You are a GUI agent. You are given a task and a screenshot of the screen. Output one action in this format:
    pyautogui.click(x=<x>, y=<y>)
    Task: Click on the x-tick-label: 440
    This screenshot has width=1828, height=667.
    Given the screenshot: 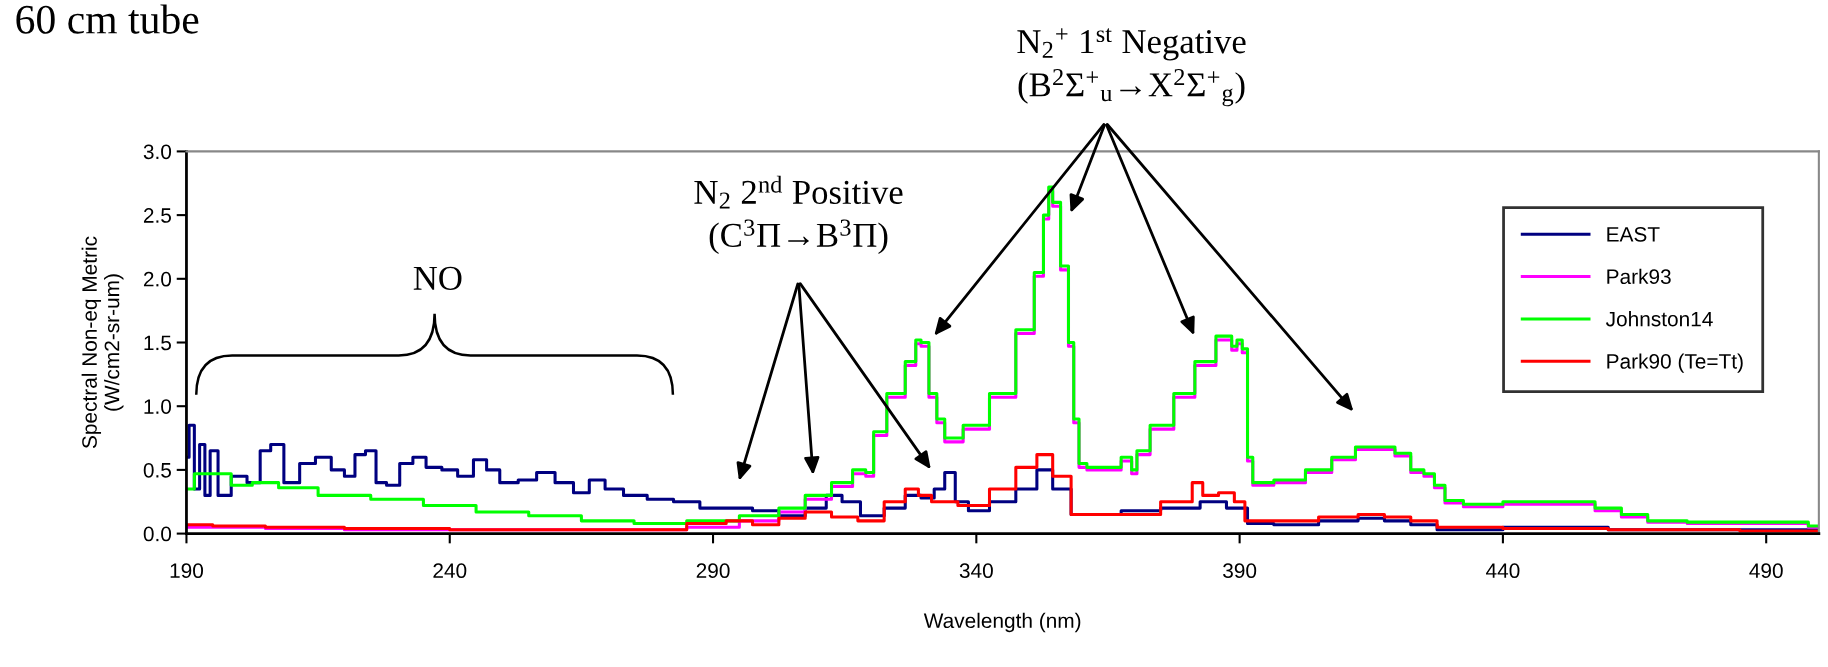 What is the action you would take?
    pyautogui.click(x=1503, y=571)
    